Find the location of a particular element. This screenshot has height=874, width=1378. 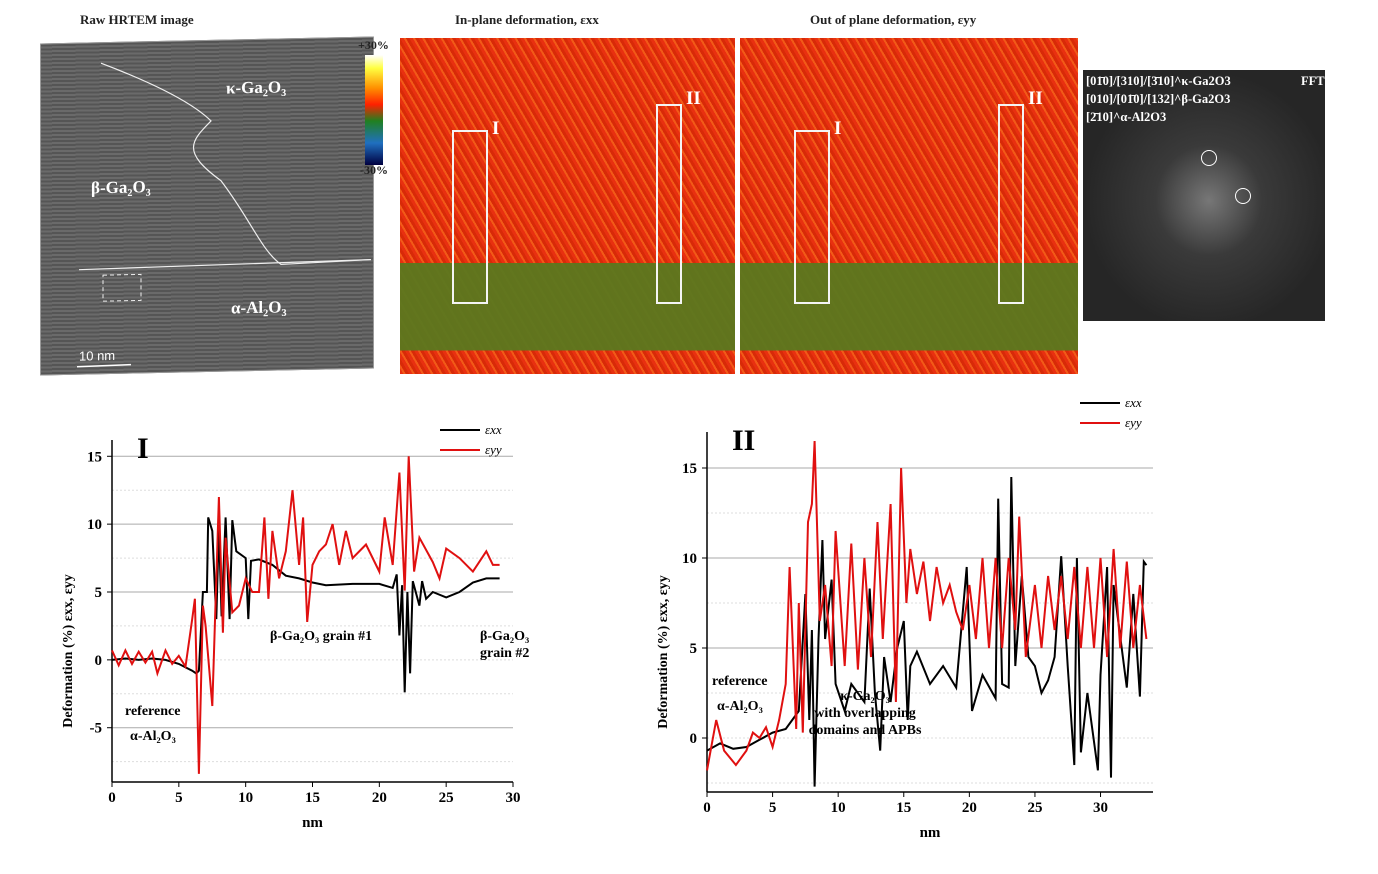

series-line-exx is located at coordinates (927, 631).